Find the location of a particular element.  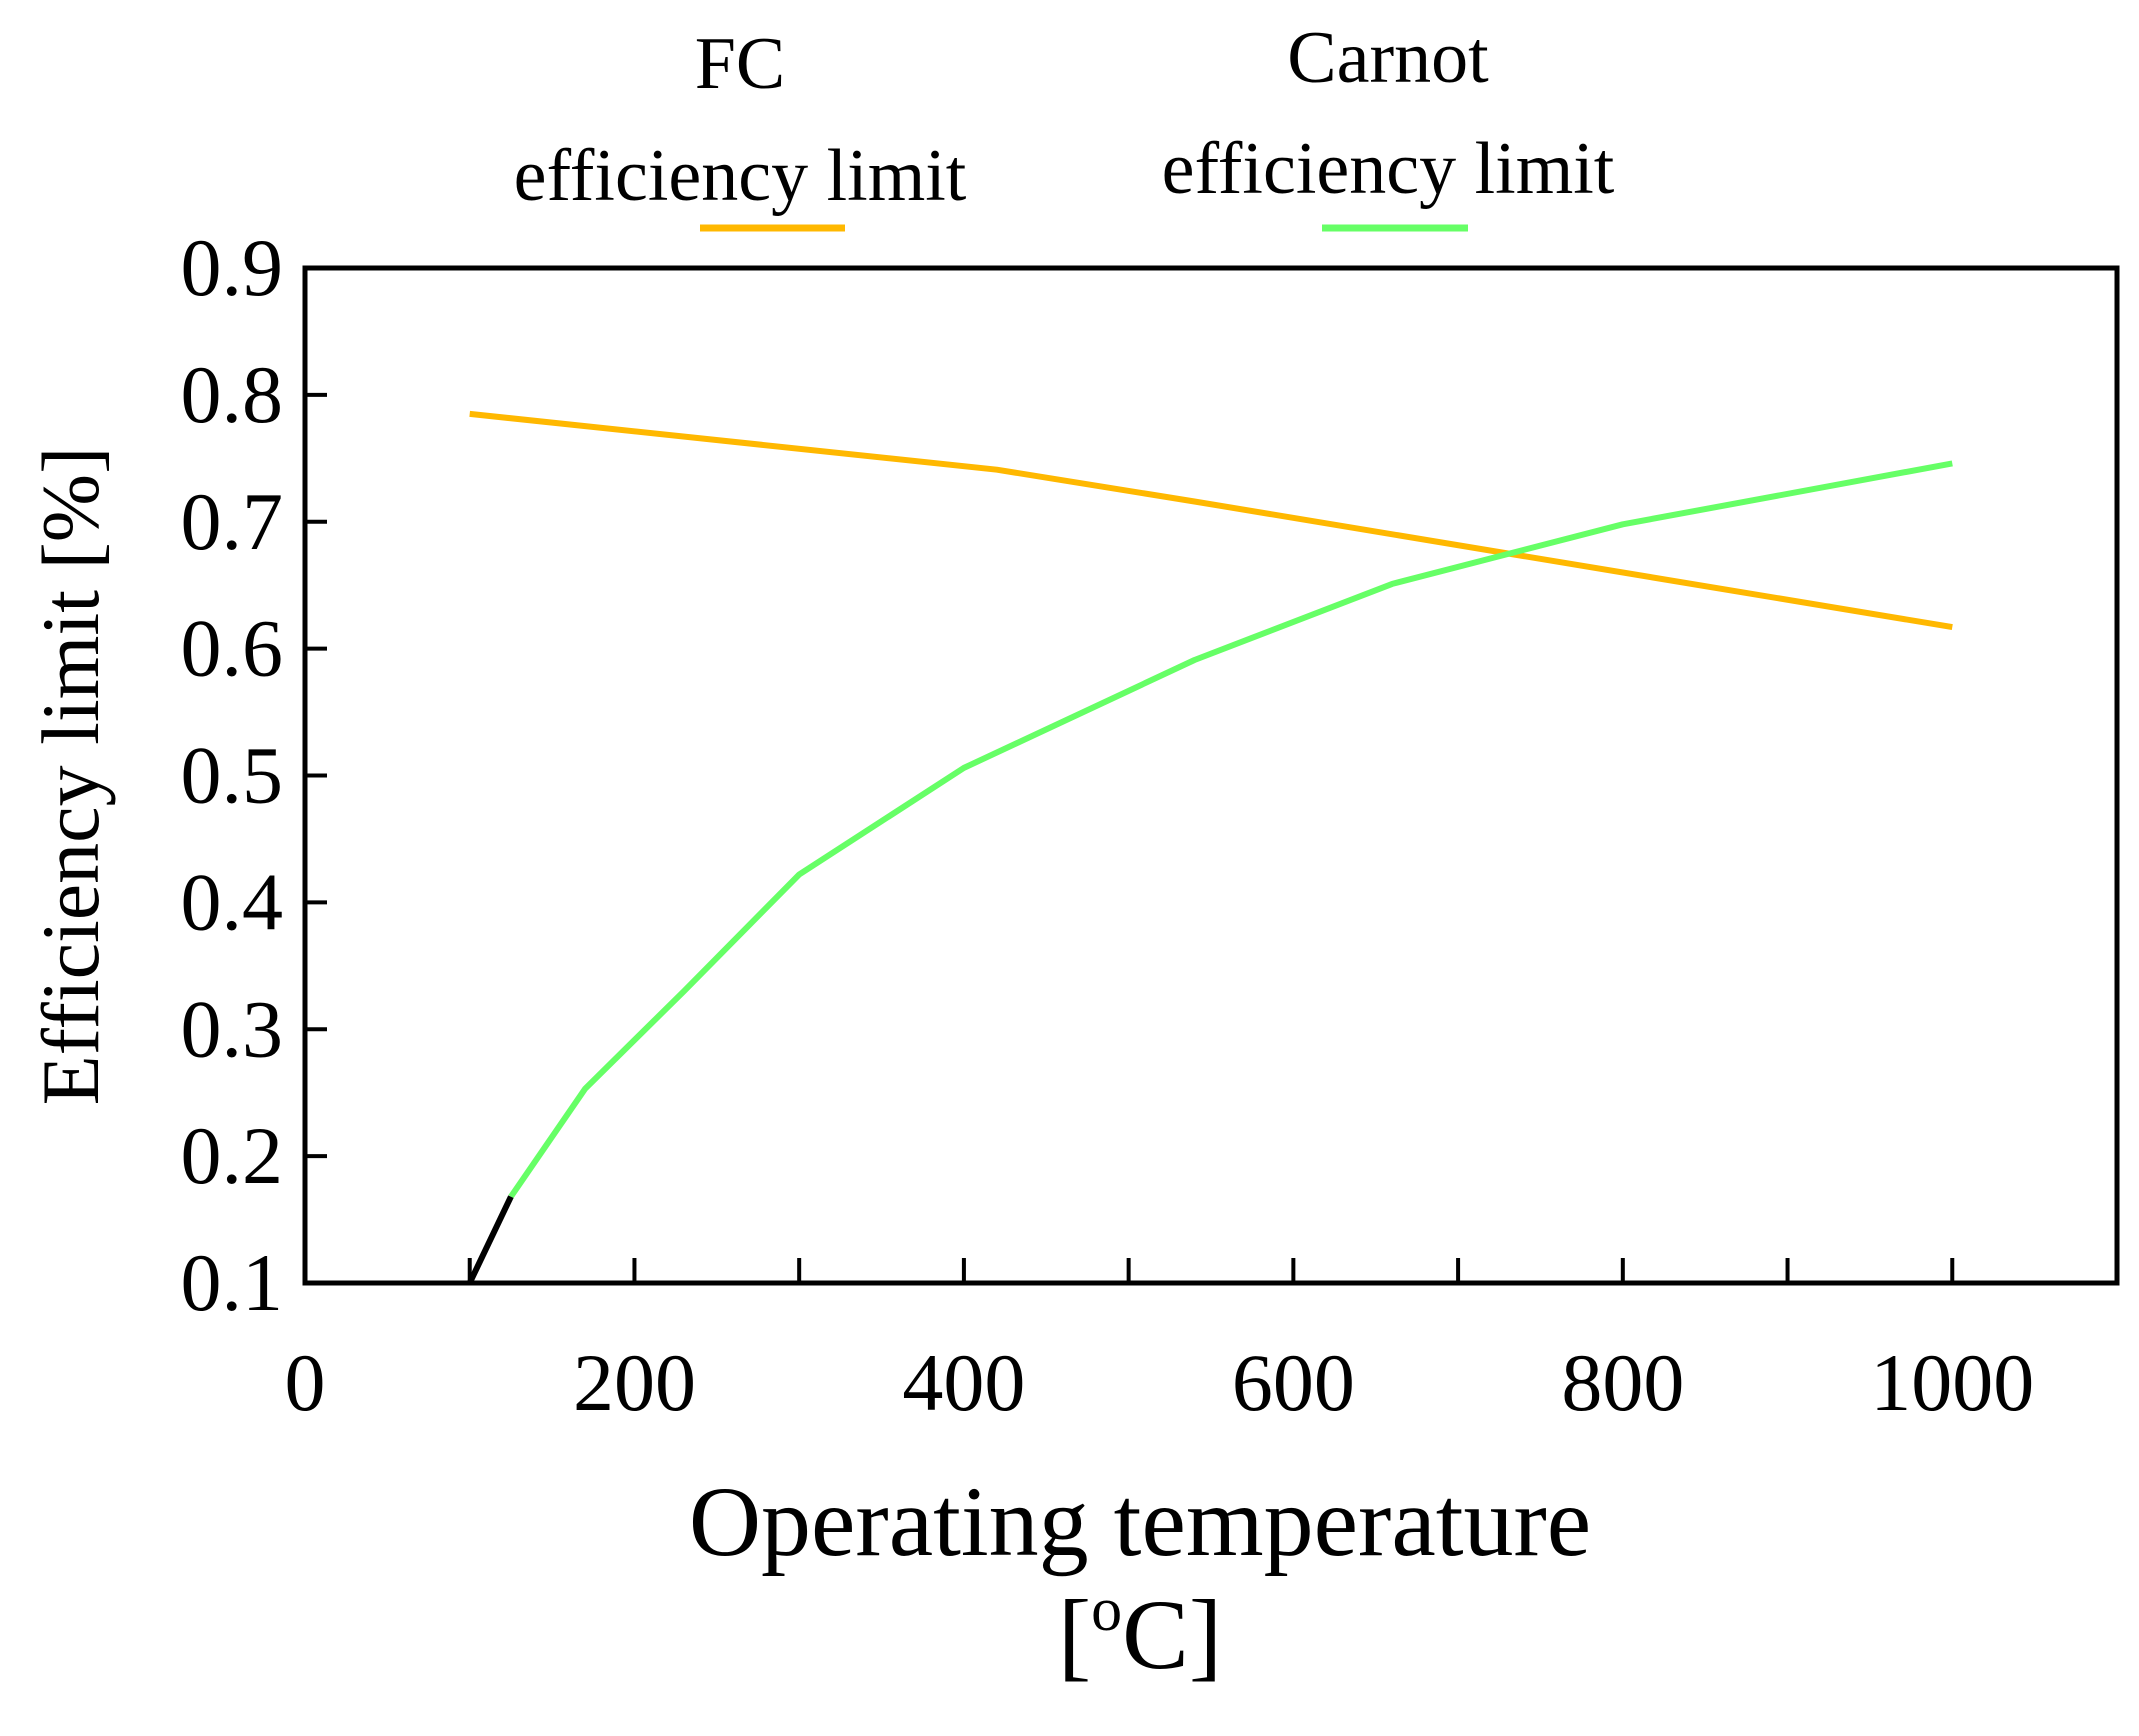

legend-fc-line2: efficiency limit is located at coordinates (740, 176).